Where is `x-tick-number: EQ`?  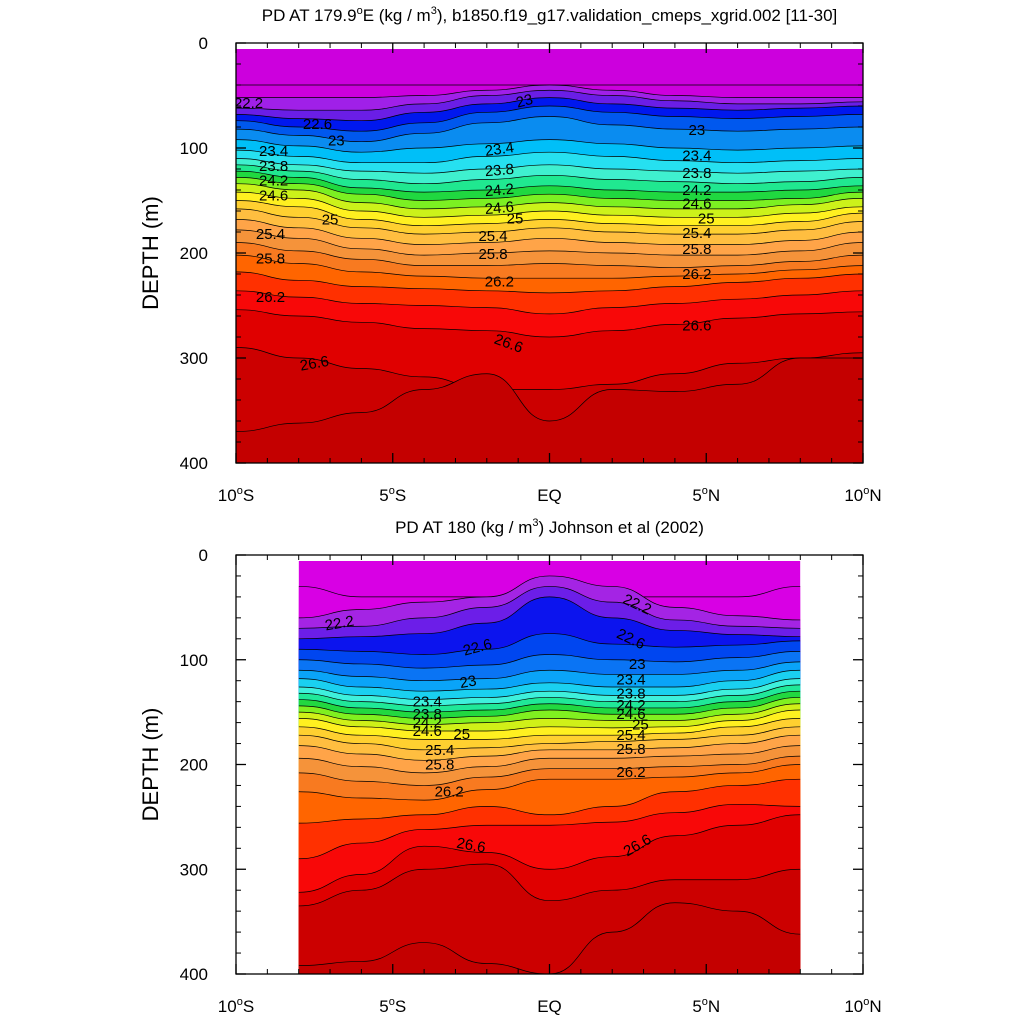
x-tick-number: EQ is located at coordinates (549, 1006).